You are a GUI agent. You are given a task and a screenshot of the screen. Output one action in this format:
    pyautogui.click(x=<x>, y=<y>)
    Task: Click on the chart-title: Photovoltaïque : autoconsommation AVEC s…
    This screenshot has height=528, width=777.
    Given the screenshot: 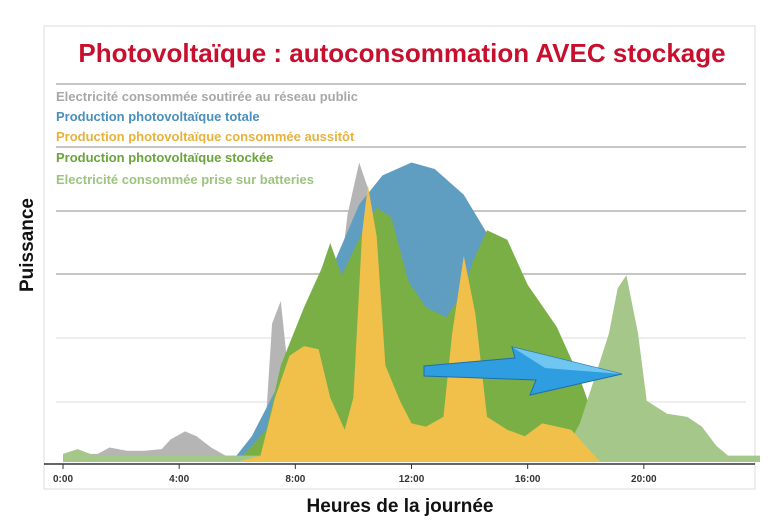 What is the action you would take?
    pyautogui.click(x=401, y=53)
    